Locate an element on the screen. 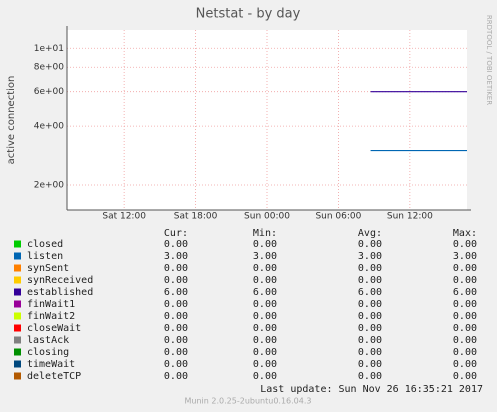 This screenshot has width=497, height=412. legend-name: finWait2 is located at coordinates (51, 316).